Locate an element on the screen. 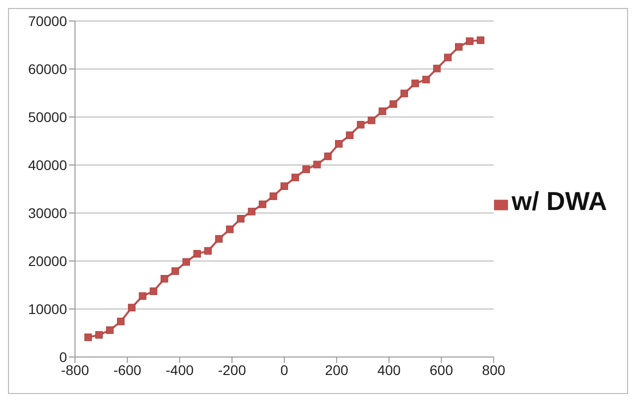 This screenshot has height=402, width=637. y-tick-label: 20000 is located at coordinates (48, 260).